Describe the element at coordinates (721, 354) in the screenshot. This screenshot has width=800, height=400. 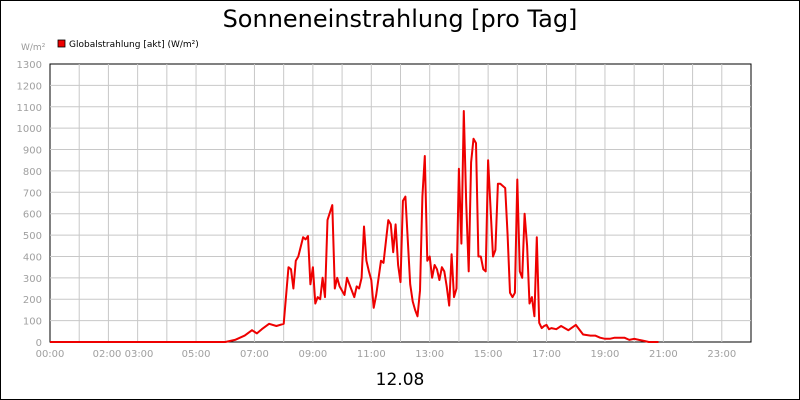
I see `x-tick-label: 23:00` at that location.